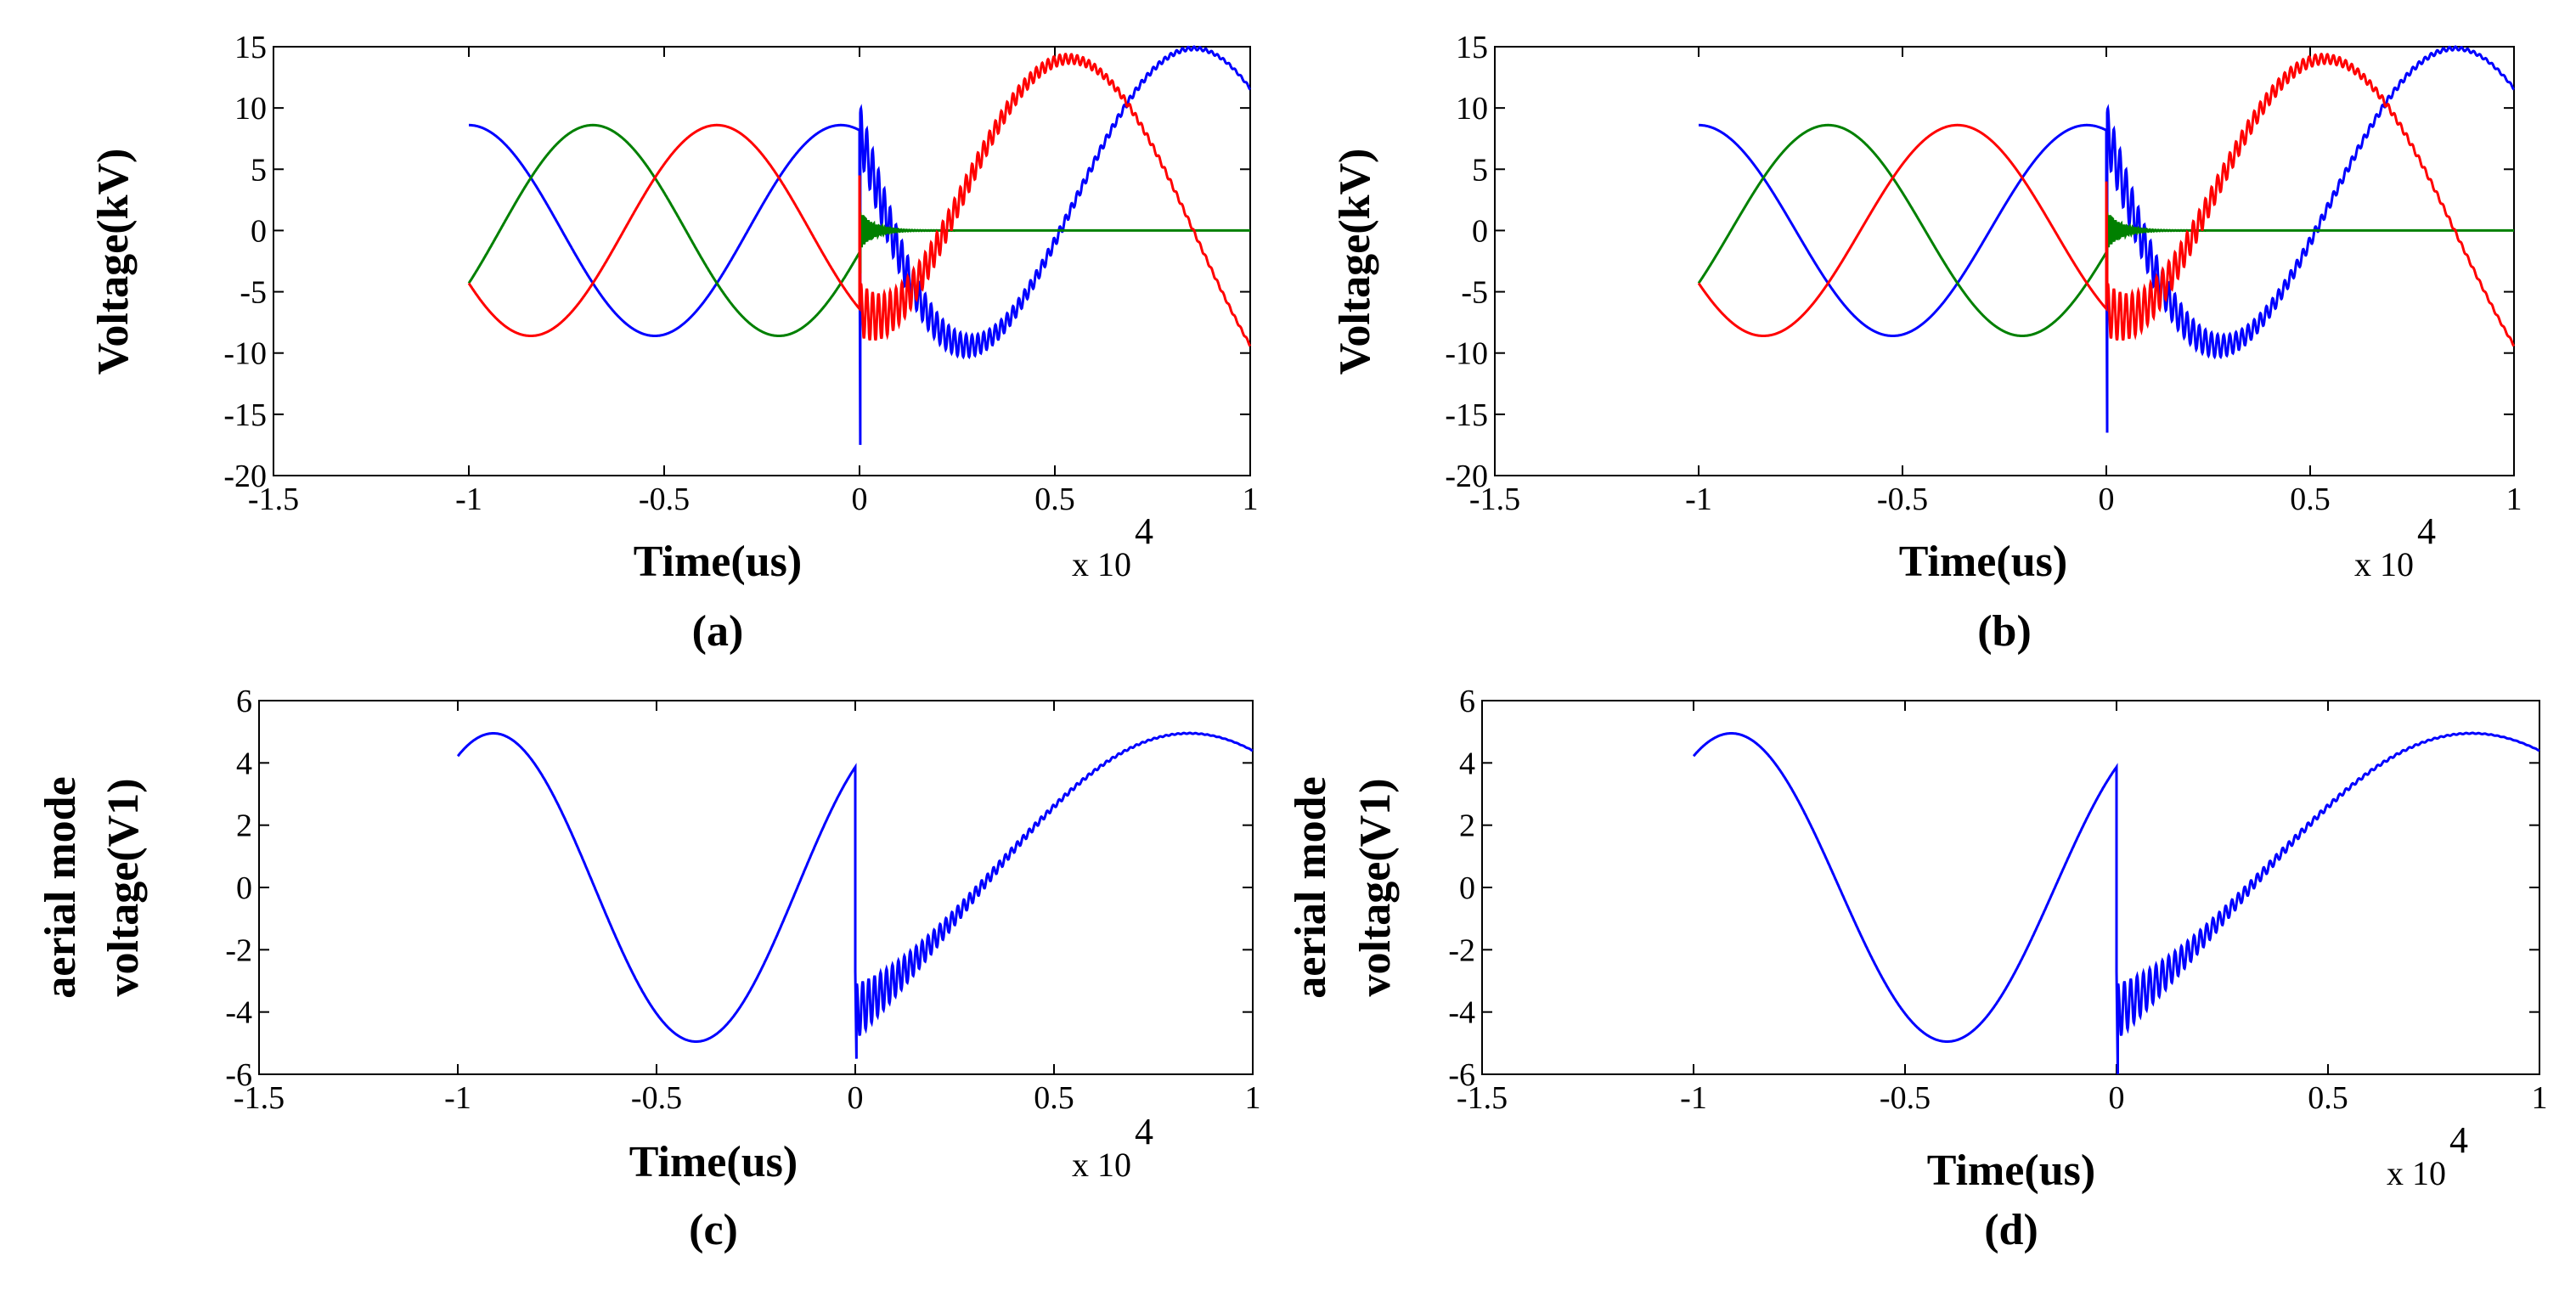 The image size is (2576, 1290). I want to click on panel-caption: (b), so click(2004, 631).